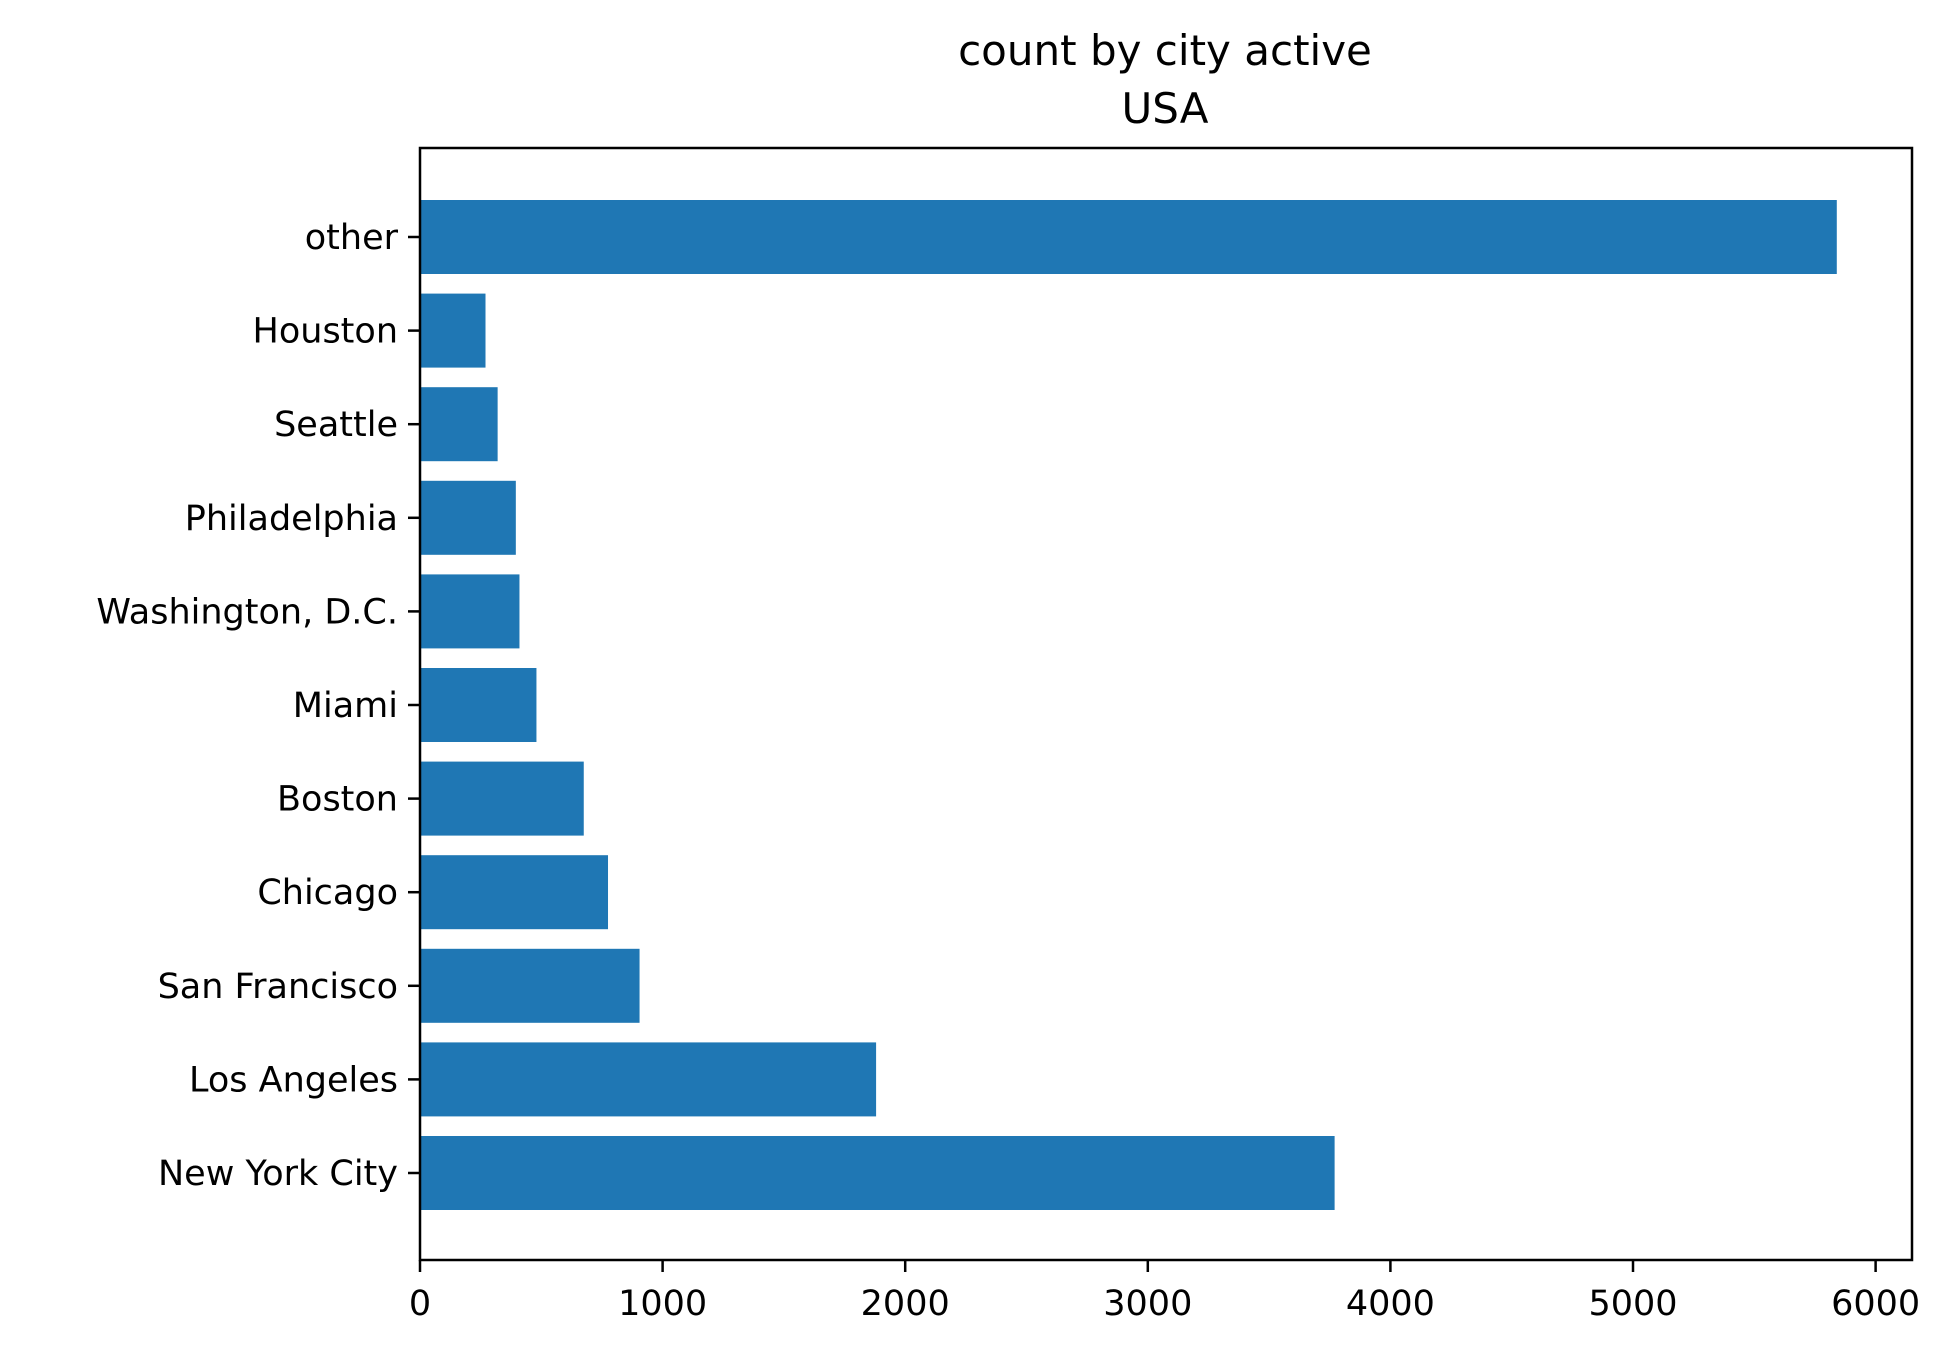 This screenshot has width=1955, height=1358. I want to click on y-tick-label-los-angeles: Los Angeles, so click(293, 1080).